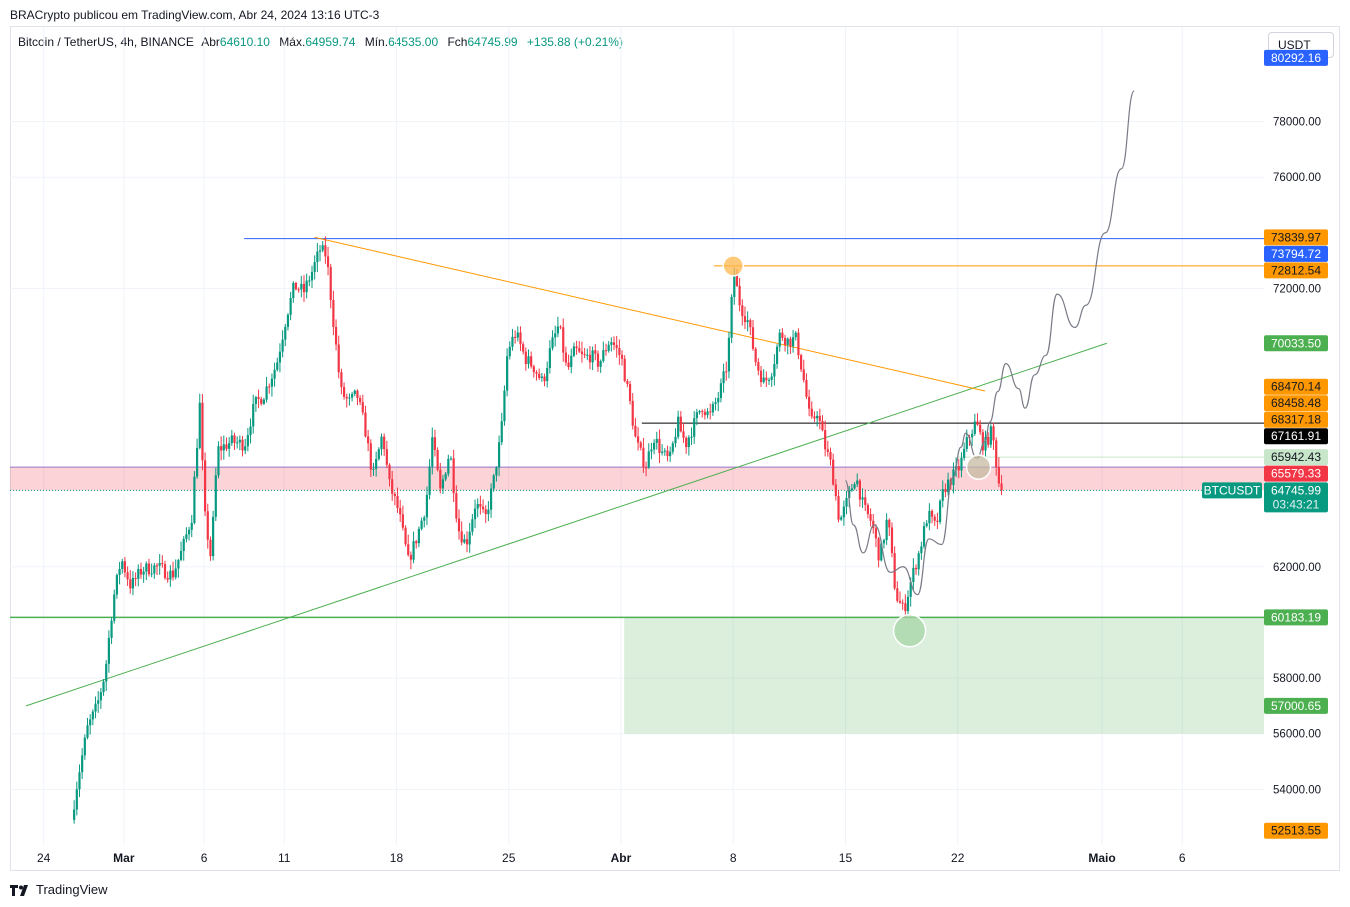 This screenshot has width=1350, height=907. I want to click on time-tick-label: 25, so click(509, 858).